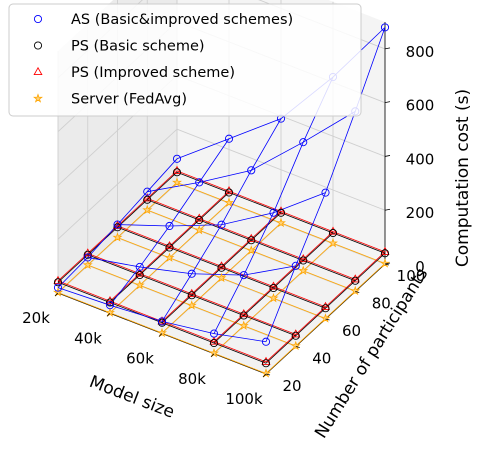 The height and width of the screenshot is (453, 482). Describe the element at coordinates (463, 178) in the screenshot. I see `z-axis-label: Computation cost (s)` at that location.